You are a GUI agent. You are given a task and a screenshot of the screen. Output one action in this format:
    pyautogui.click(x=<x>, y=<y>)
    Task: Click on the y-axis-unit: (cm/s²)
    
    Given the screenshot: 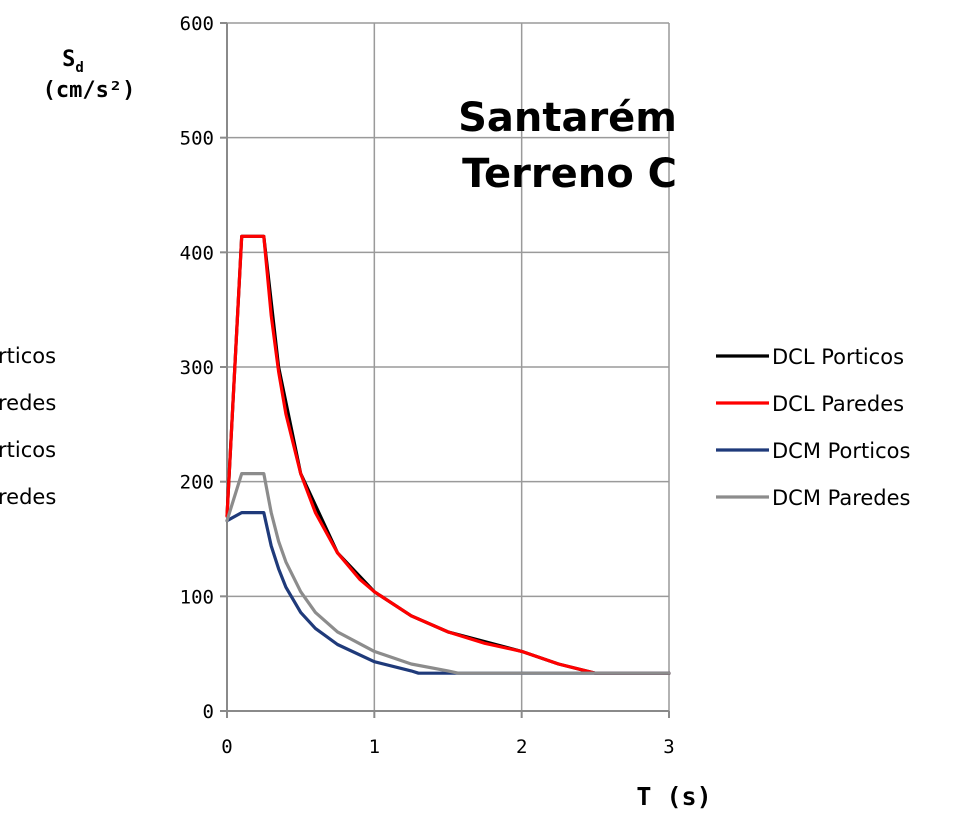 What is the action you would take?
    pyautogui.click(x=89, y=90)
    